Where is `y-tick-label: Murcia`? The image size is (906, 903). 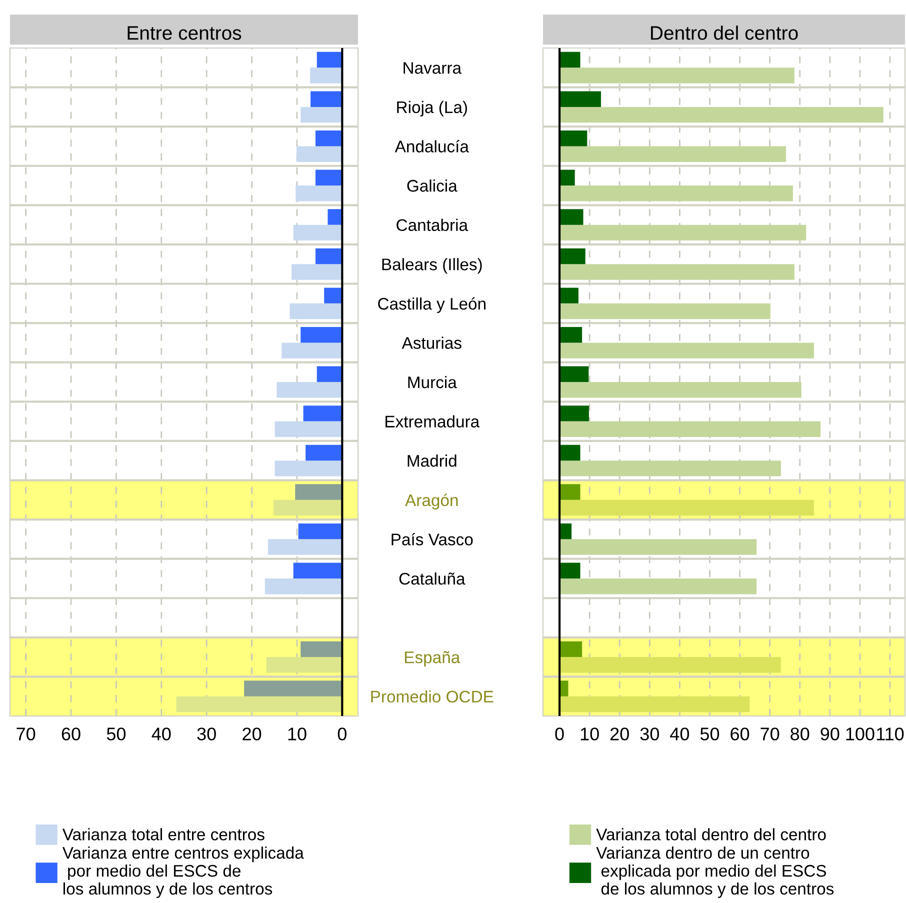 y-tick-label: Murcia is located at coordinates (432, 382).